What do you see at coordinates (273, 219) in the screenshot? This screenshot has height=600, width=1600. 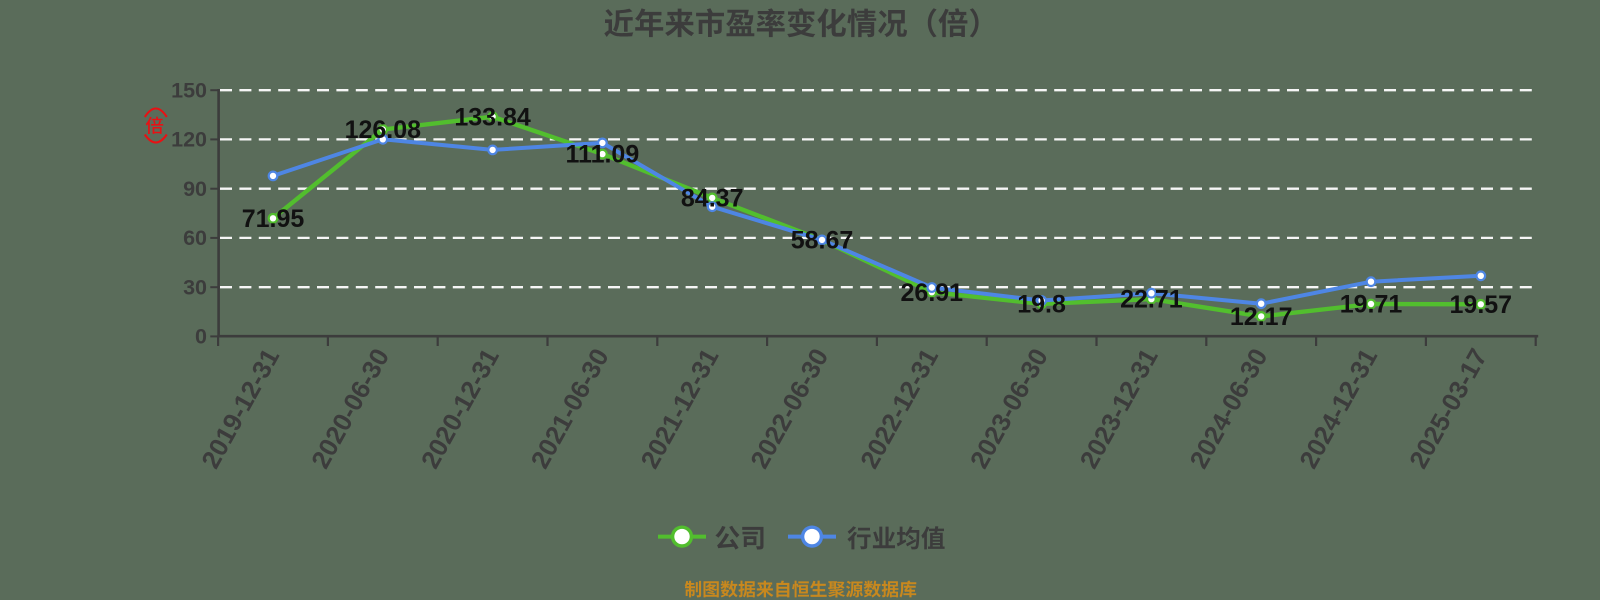 I see `svg-text: 71.95` at bounding box center [273, 219].